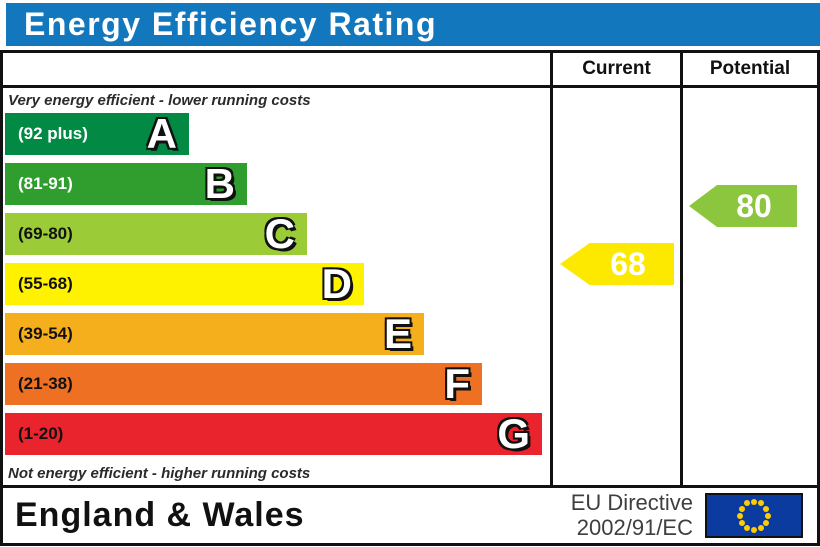 Image resolution: width=820 pixels, height=547 pixels. Describe the element at coordinates (97, 134) in the screenshot. I see `band-bar-a: (92 plus) A` at that location.